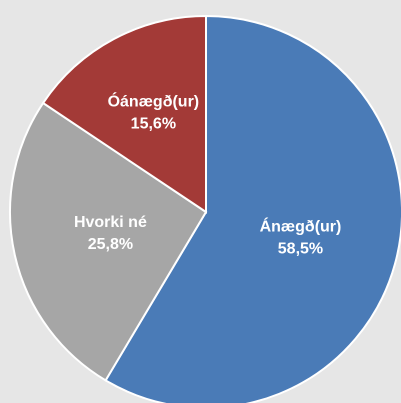 This screenshot has width=401, height=403. What do you see at coordinates (301, 225) in the screenshot?
I see `data-label-name: Ánægð(ur)` at bounding box center [301, 225].